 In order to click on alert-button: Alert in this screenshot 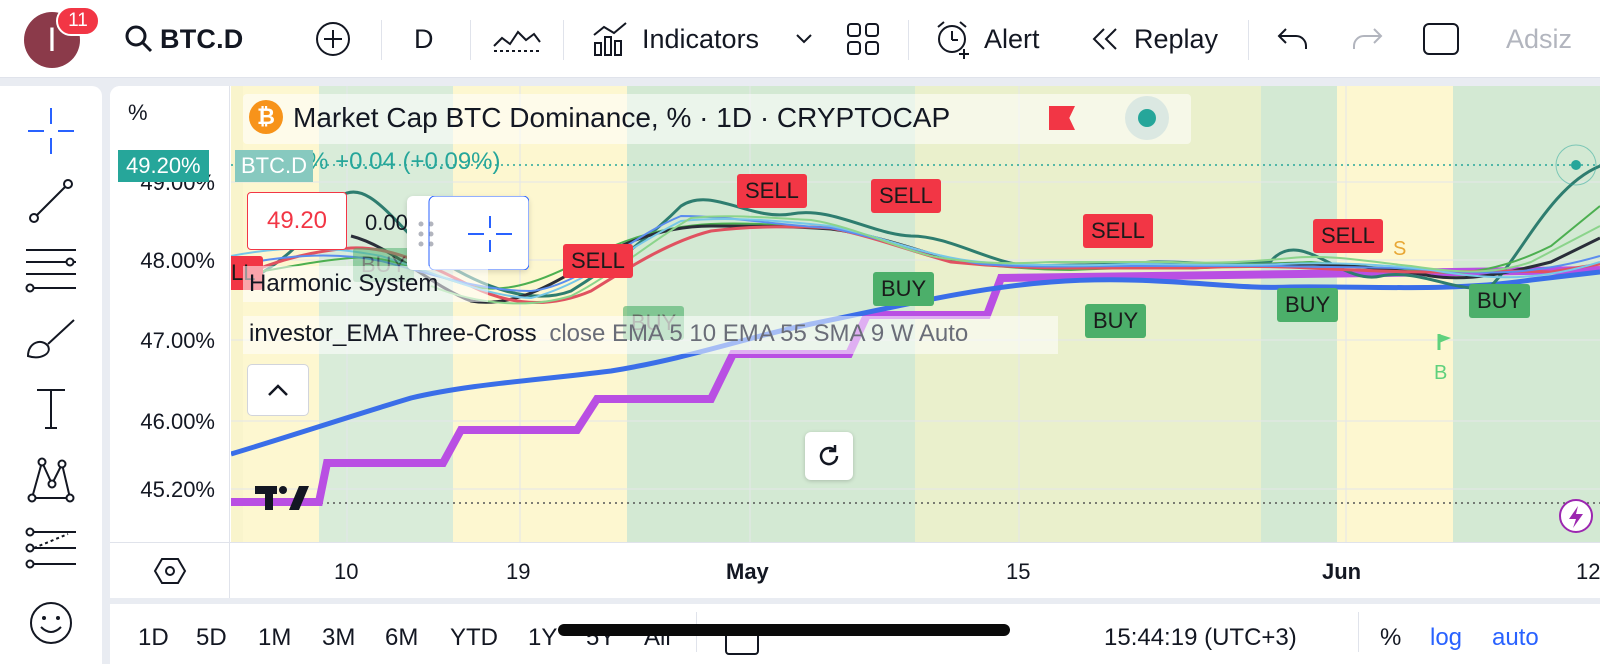, I will do `click(987, 39)`.